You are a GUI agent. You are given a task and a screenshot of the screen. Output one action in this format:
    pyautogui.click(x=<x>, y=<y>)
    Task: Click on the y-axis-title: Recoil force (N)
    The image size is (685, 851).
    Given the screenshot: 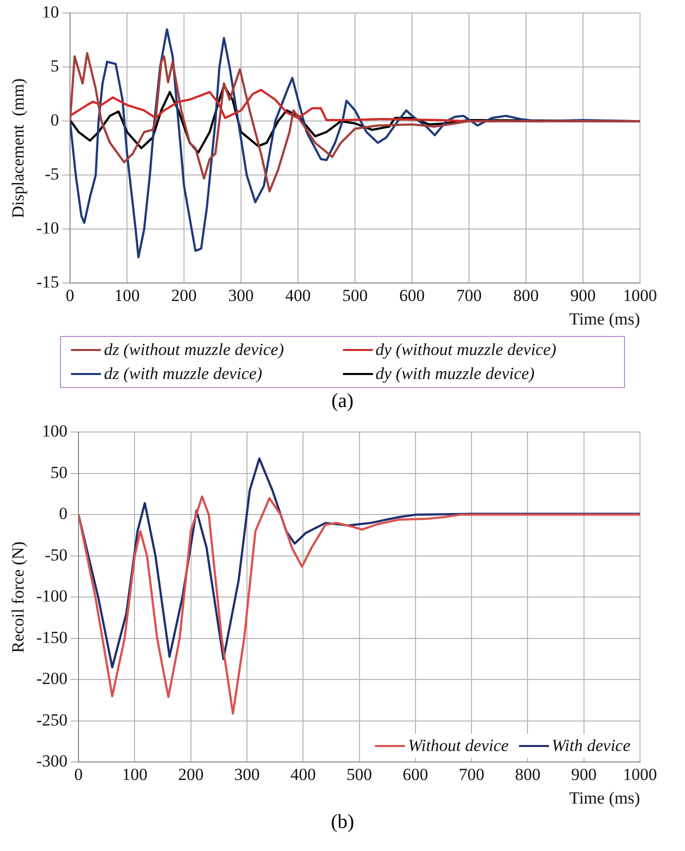 What is the action you would take?
    pyautogui.click(x=18, y=597)
    